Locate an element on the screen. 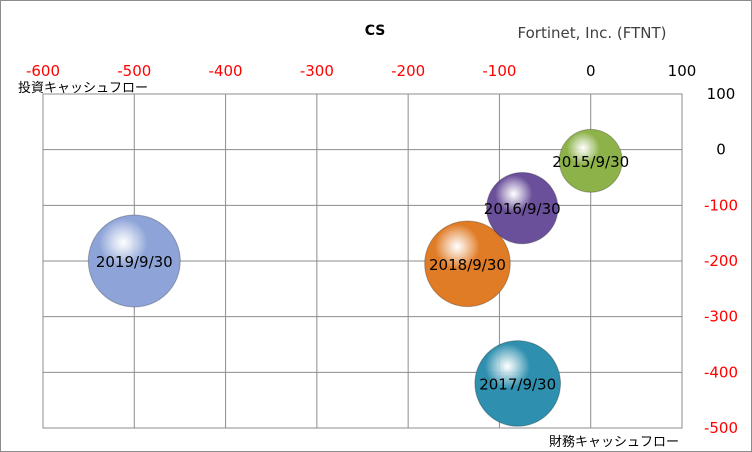  x-tick-label: -400 is located at coordinates (226, 71).